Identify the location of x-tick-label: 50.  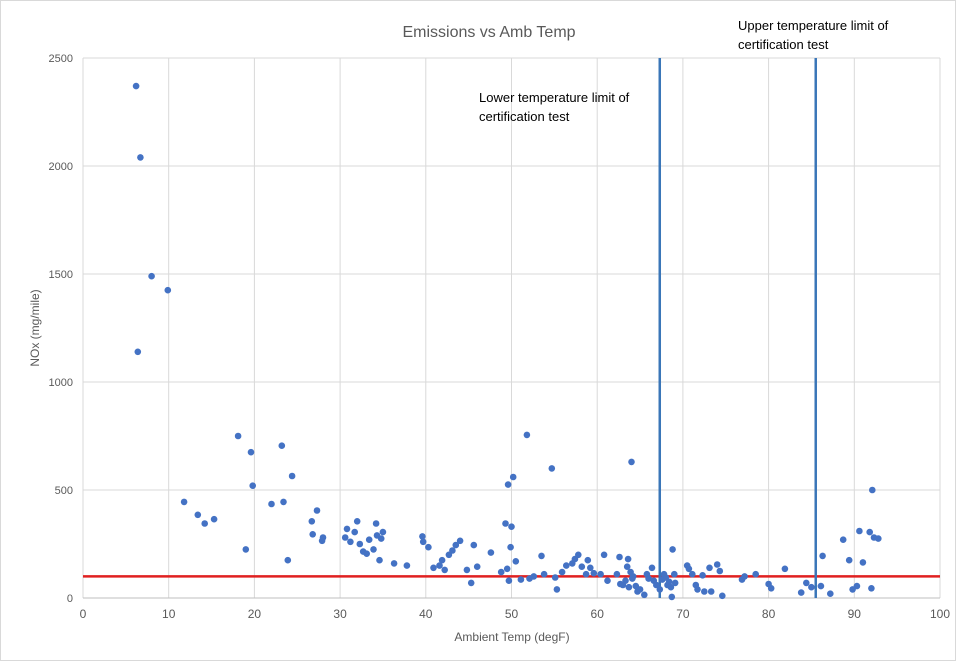
(512, 614).